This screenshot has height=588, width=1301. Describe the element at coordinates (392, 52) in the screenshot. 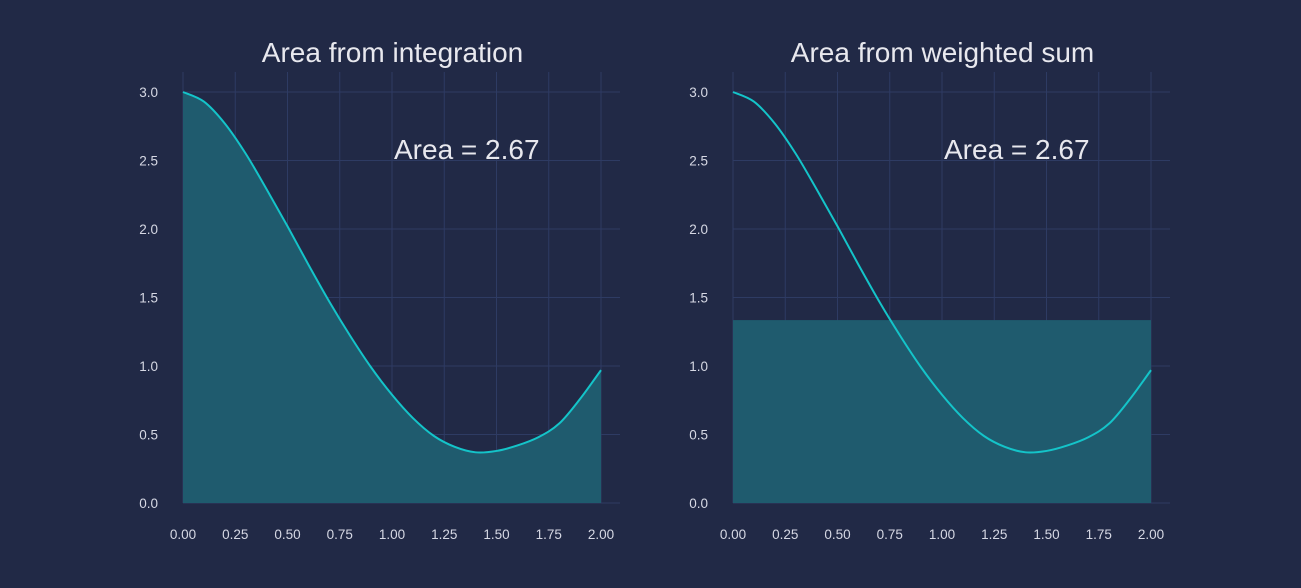

I see `chart-title: Area from integration` at that location.